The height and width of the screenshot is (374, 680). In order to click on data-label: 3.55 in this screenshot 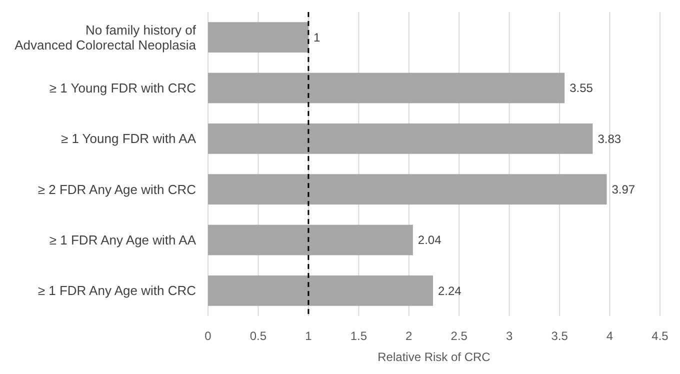, I will do `click(582, 88)`.